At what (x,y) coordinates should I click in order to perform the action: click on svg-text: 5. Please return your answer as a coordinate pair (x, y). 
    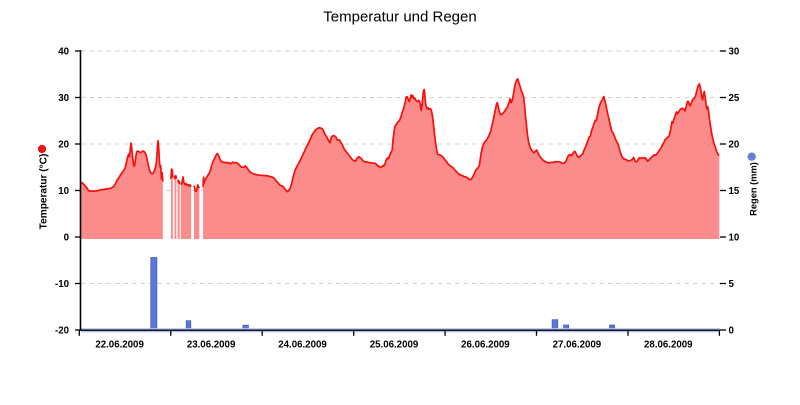
    Looking at the image, I should click on (732, 284).